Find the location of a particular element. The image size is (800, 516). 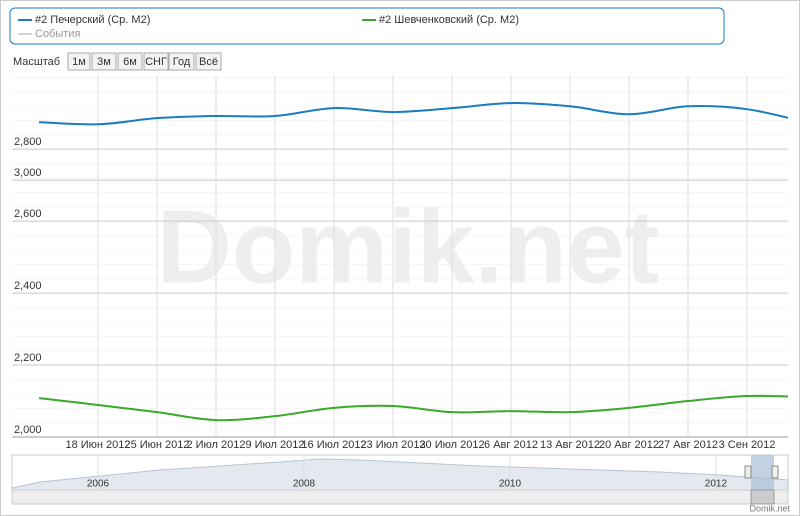

range-button-label: Год is located at coordinates (182, 62).